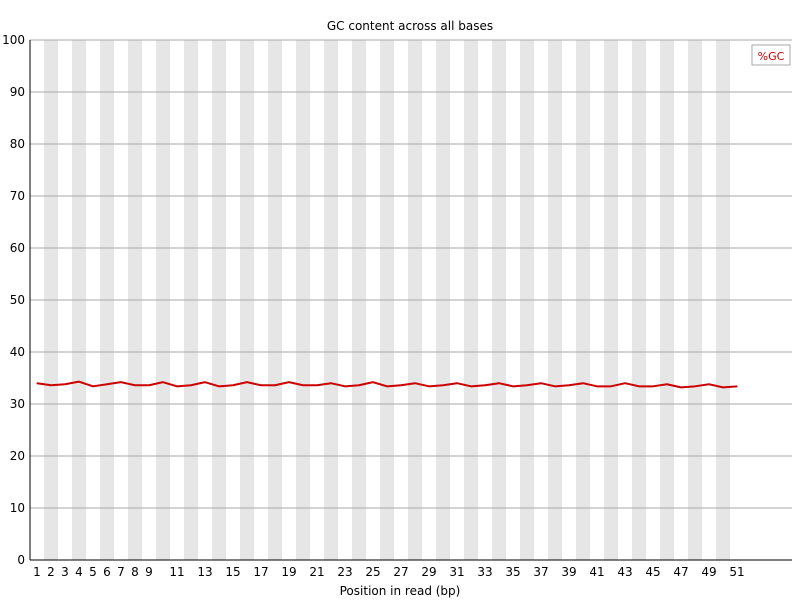 The height and width of the screenshot is (604, 800). I want to click on x-tick-2: 2, so click(51, 572).